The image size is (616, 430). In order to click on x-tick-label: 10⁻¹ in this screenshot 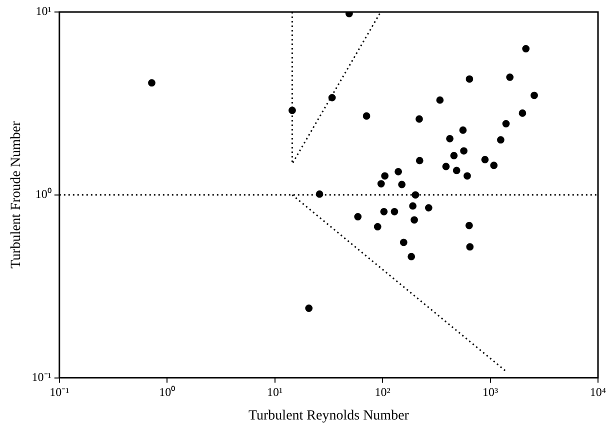, I will do `click(60, 392)`.